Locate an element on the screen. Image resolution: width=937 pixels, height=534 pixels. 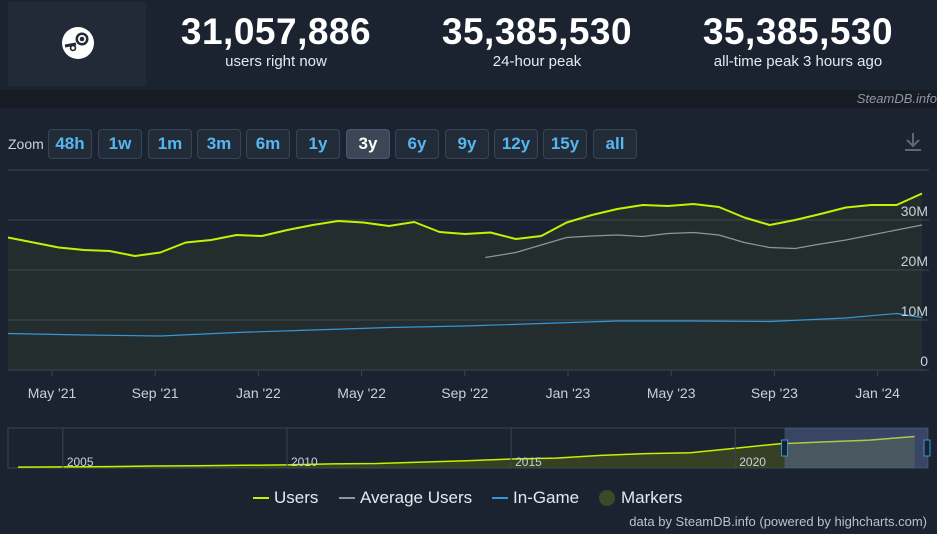
zoom-button-48h: 48h is located at coordinates (70, 144).